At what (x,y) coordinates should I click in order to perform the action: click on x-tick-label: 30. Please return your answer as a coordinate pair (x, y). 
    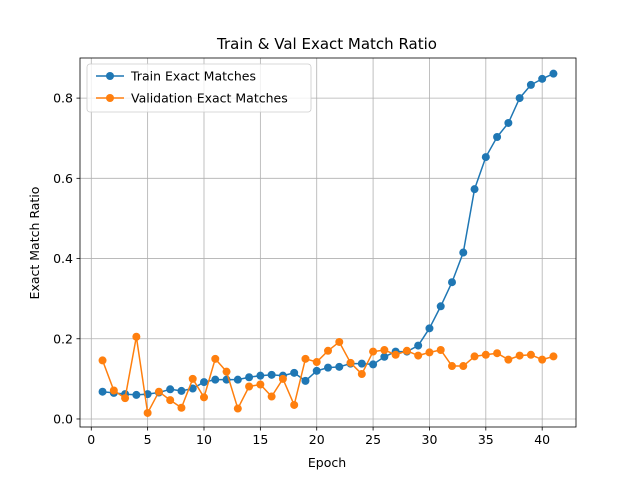
    Looking at the image, I should click on (430, 439).